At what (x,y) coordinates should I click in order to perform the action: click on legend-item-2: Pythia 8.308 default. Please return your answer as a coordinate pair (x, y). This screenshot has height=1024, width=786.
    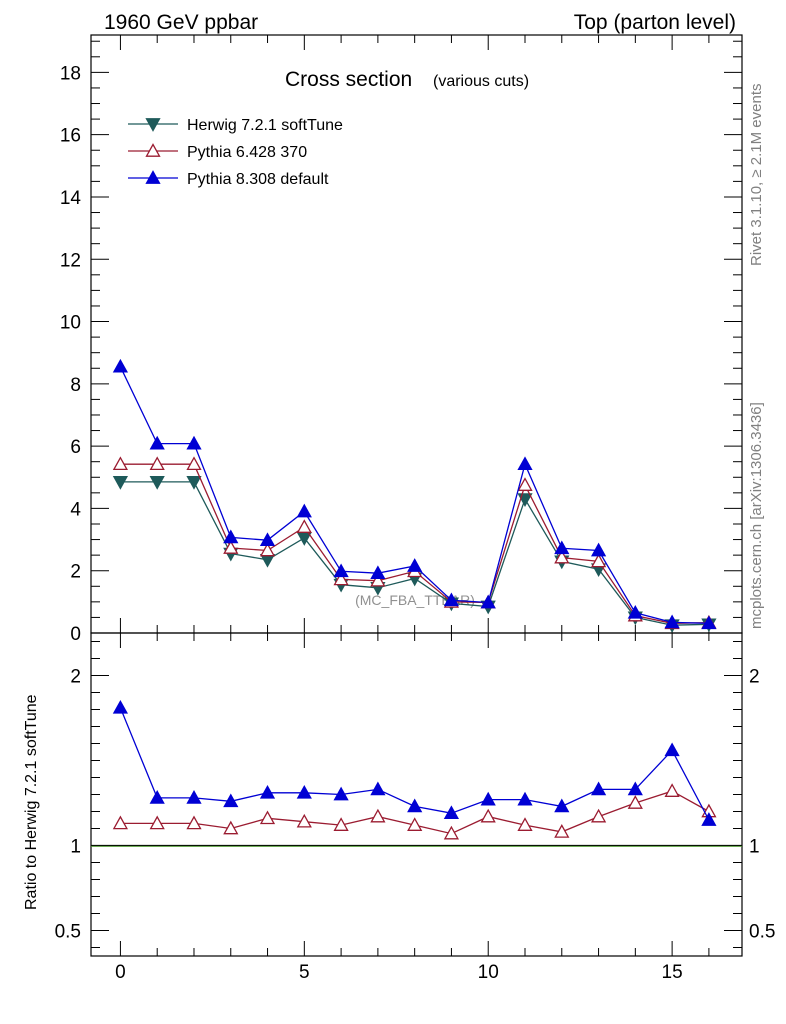
    Looking at the image, I should click on (228, 179).